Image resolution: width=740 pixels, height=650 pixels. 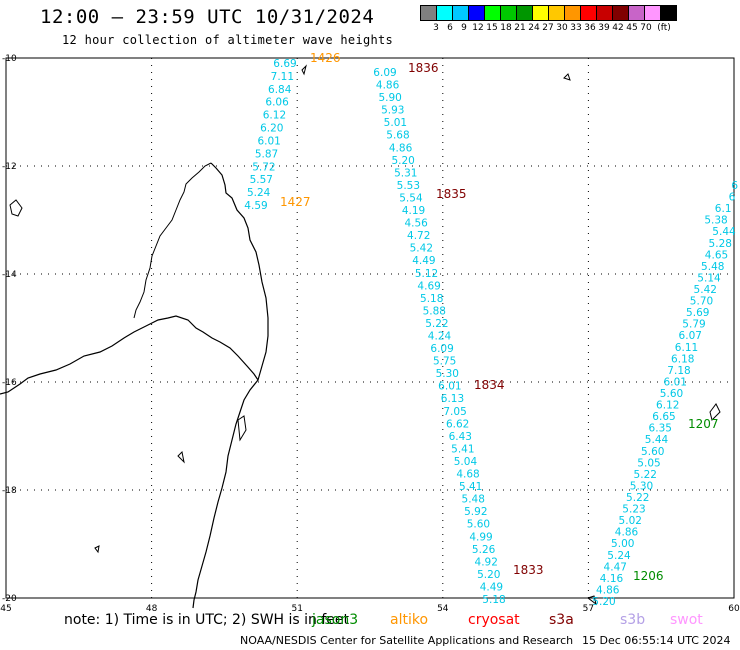 I want to click on pass-time-label: 1207, so click(x=703, y=424).